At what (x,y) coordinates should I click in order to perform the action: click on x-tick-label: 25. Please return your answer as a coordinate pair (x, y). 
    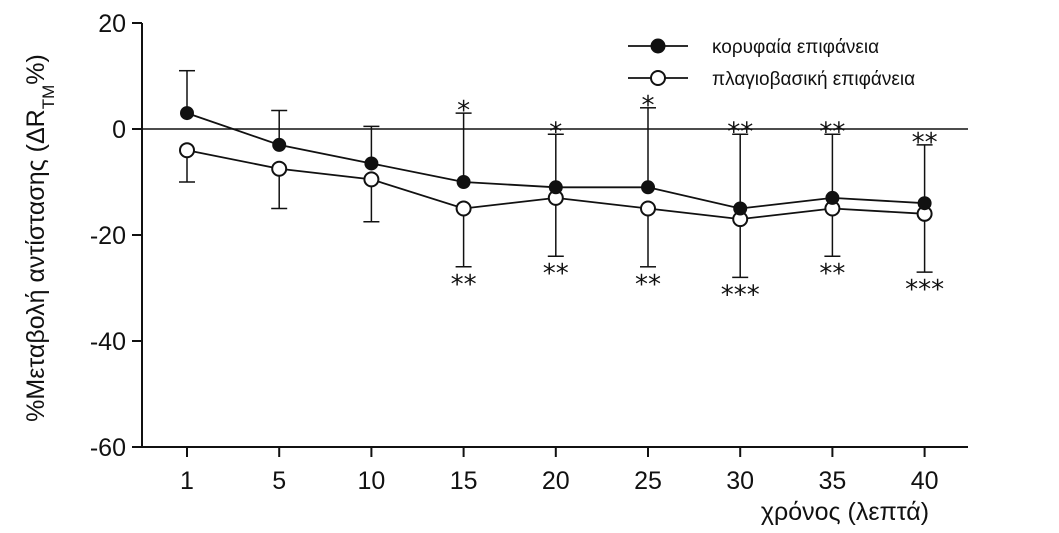
    Looking at the image, I should click on (648, 481).